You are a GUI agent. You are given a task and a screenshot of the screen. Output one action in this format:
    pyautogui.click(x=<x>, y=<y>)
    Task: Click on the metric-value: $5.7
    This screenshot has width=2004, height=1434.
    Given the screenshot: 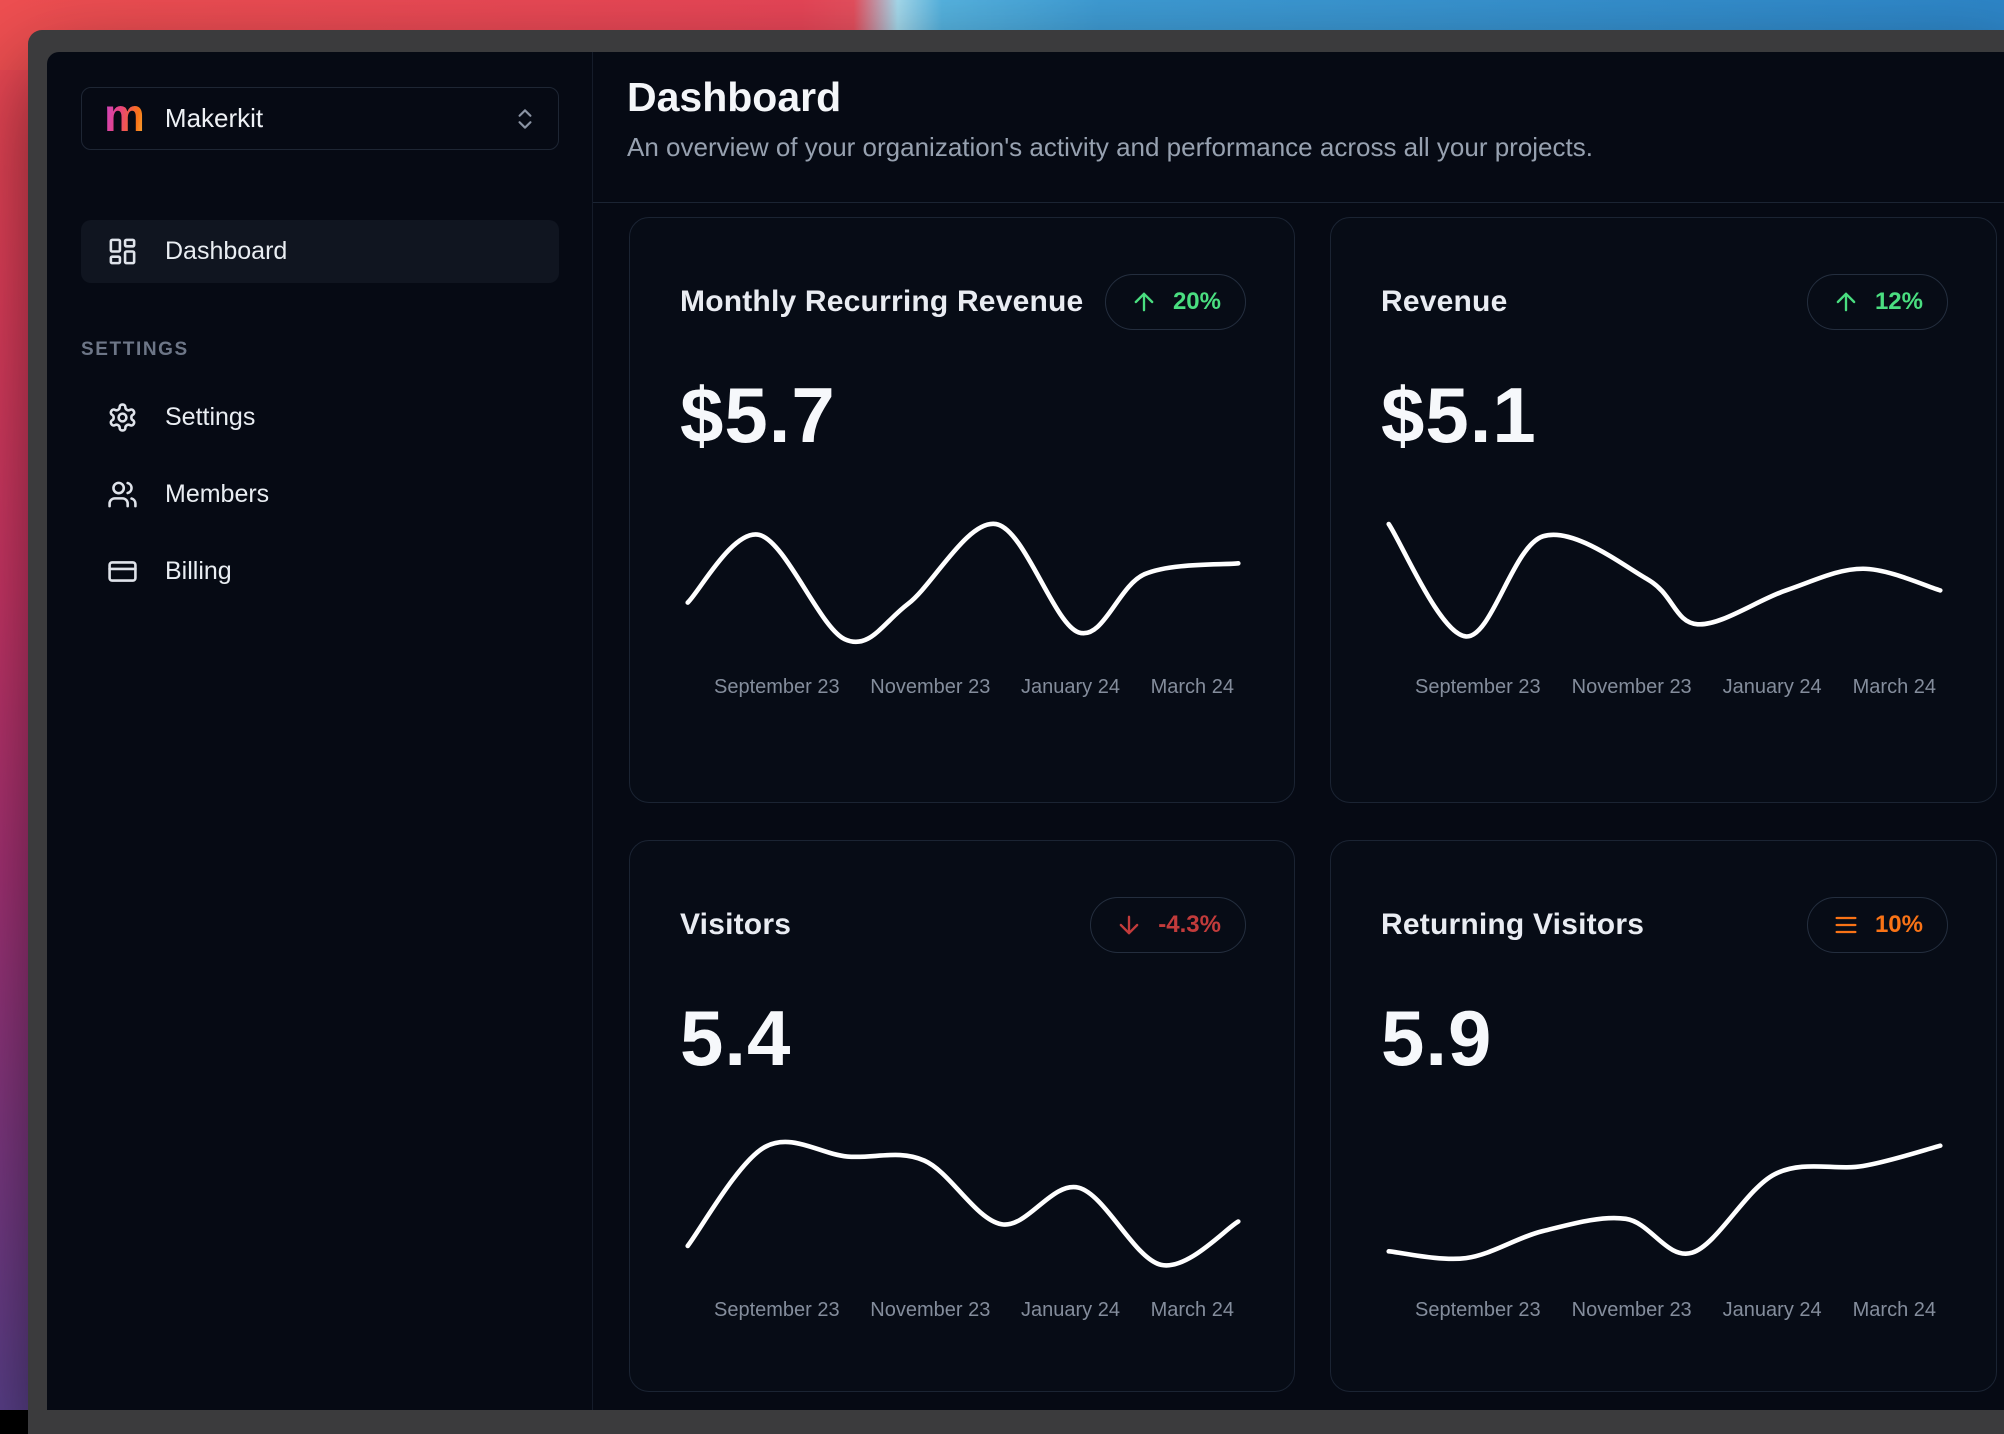 What is the action you would take?
    pyautogui.click(x=758, y=415)
    